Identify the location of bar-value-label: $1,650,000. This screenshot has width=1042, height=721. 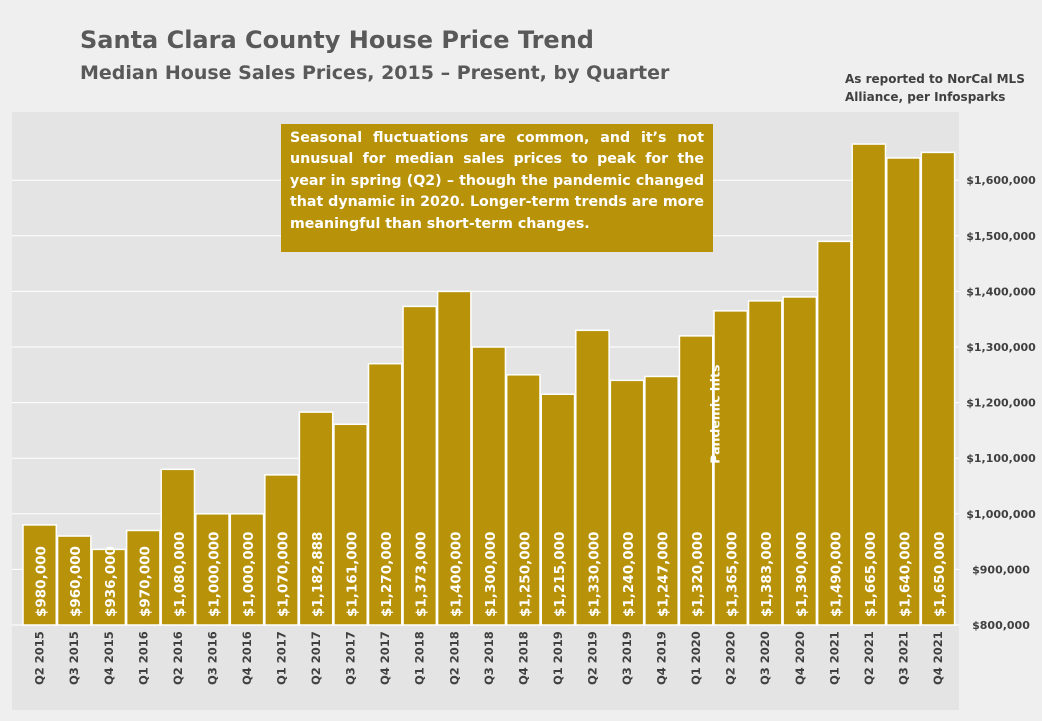
(940, 574).